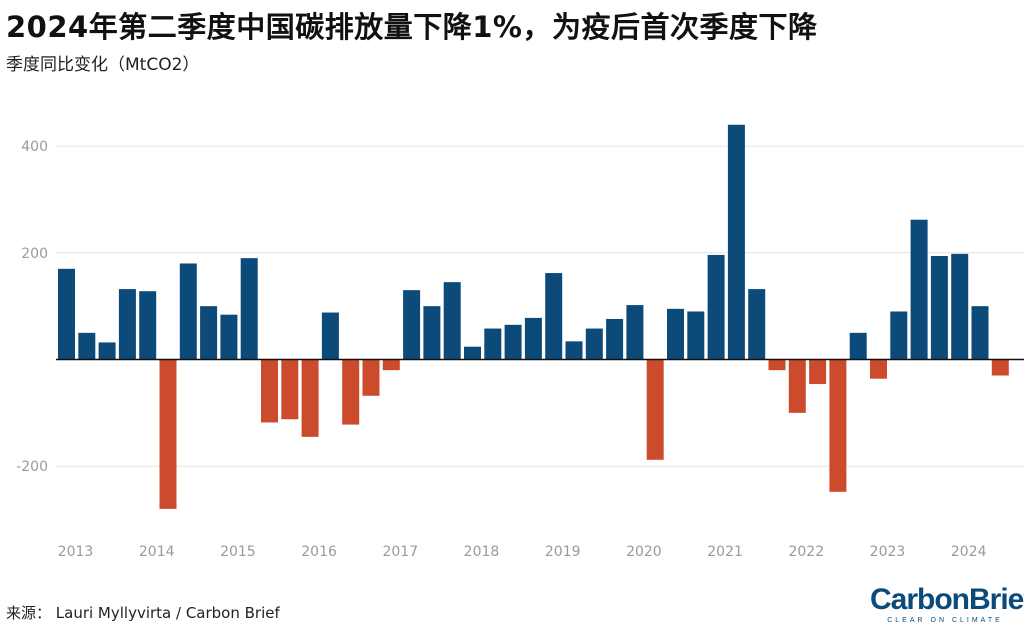 The width and height of the screenshot is (1024, 631). I want to click on x-tick-label: 2016, so click(319, 552).